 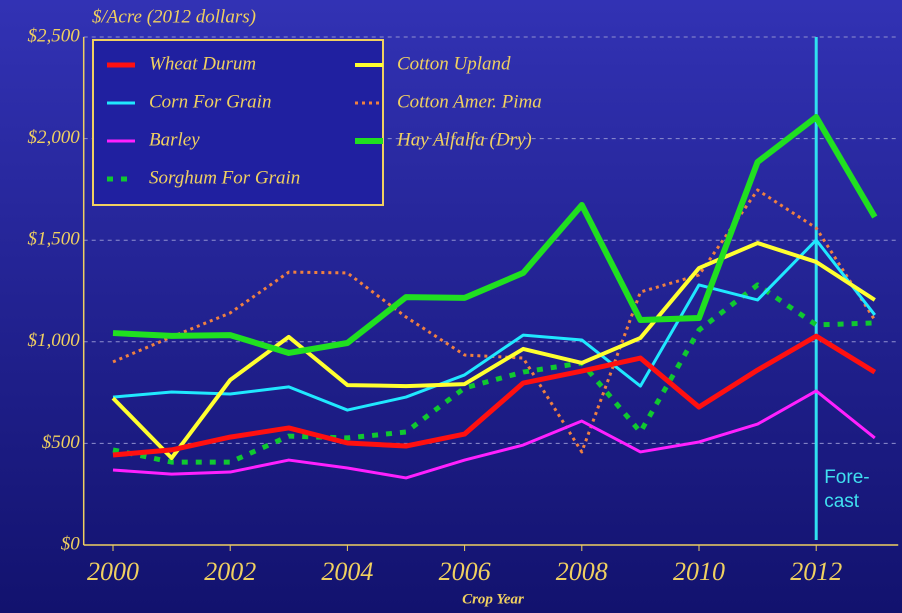 What do you see at coordinates (347, 571) in the screenshot?
I see `x-tick-label: 2004` at bounding box center [347, 571].